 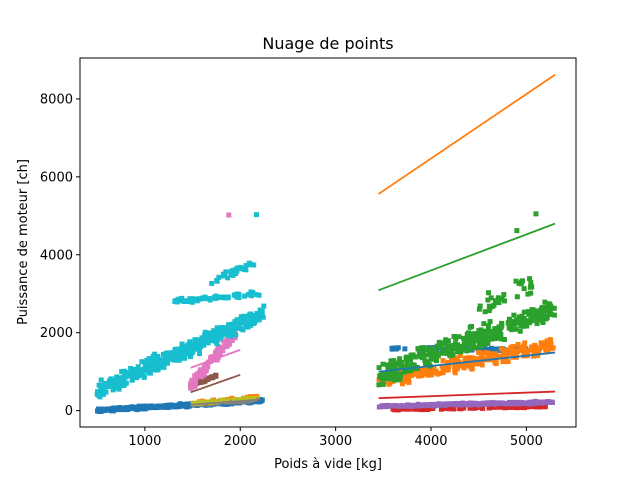 I want to click on series-5-fit-line, so click(x=215, y=383).